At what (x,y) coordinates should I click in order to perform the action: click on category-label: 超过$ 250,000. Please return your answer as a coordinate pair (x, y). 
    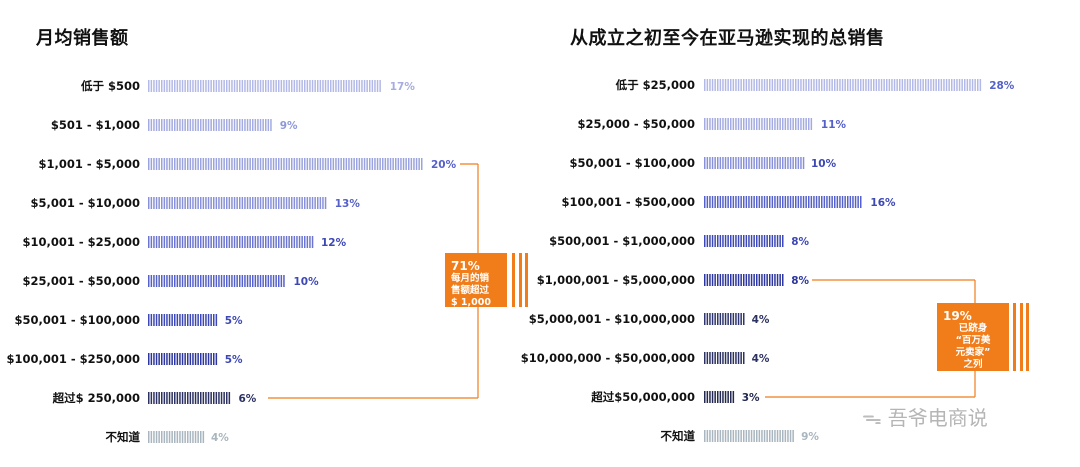
    Looking at the image, I should click on (96, 398).